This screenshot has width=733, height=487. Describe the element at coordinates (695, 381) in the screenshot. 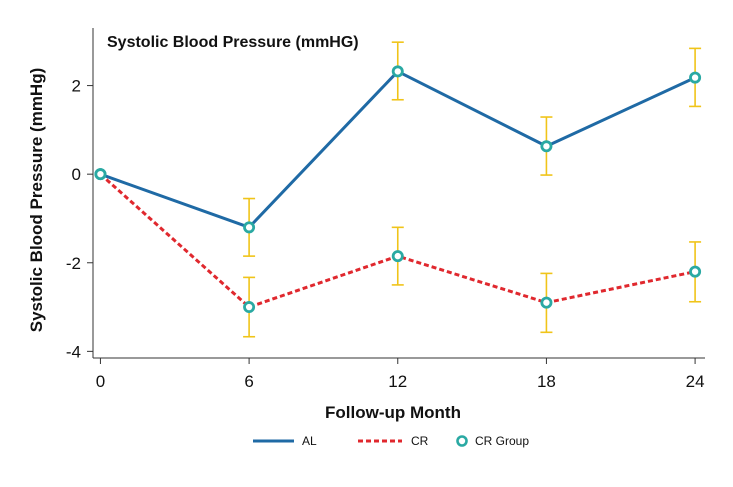

I see `x-tick-label: 24` at that location.